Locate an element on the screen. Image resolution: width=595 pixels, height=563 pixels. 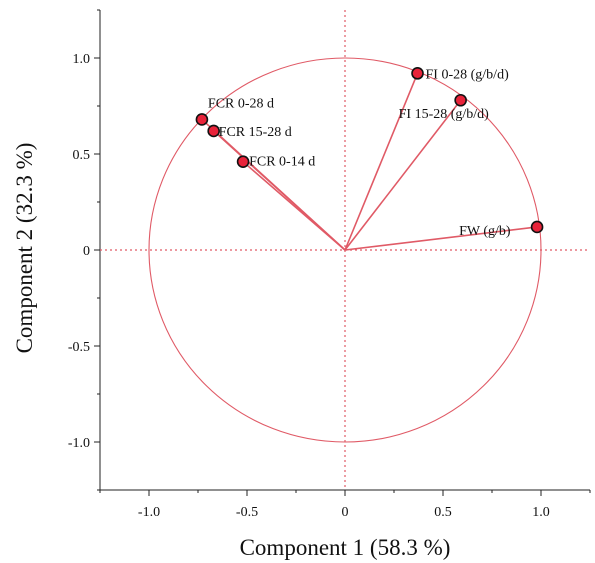
x-tick-label: -1.0 is located at coordinates (149, 512).